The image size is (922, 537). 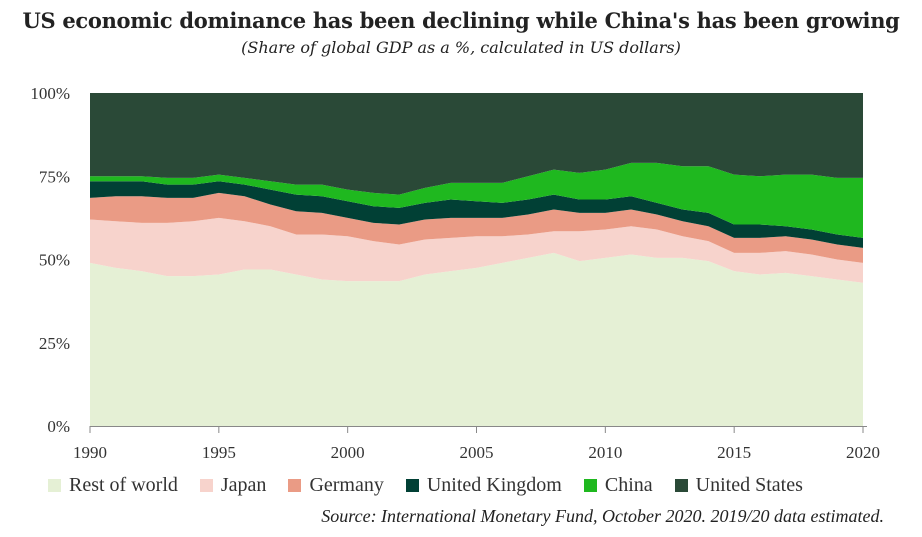 I want to click on y-tick-label: 25%, so click(x=54, y=343).